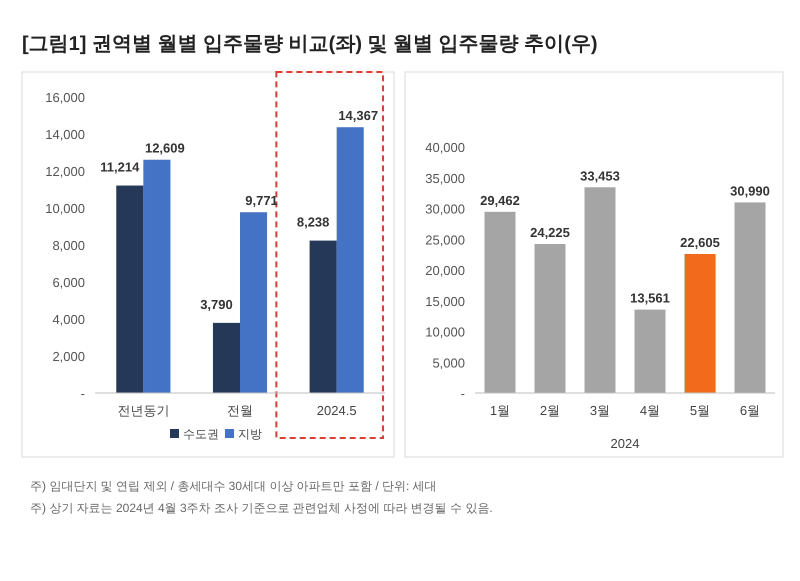  What do you see at coordinates (143, 410) in the screenshot?
I see `x-tick-label: 전년동기` at bounding box center [143, 410].